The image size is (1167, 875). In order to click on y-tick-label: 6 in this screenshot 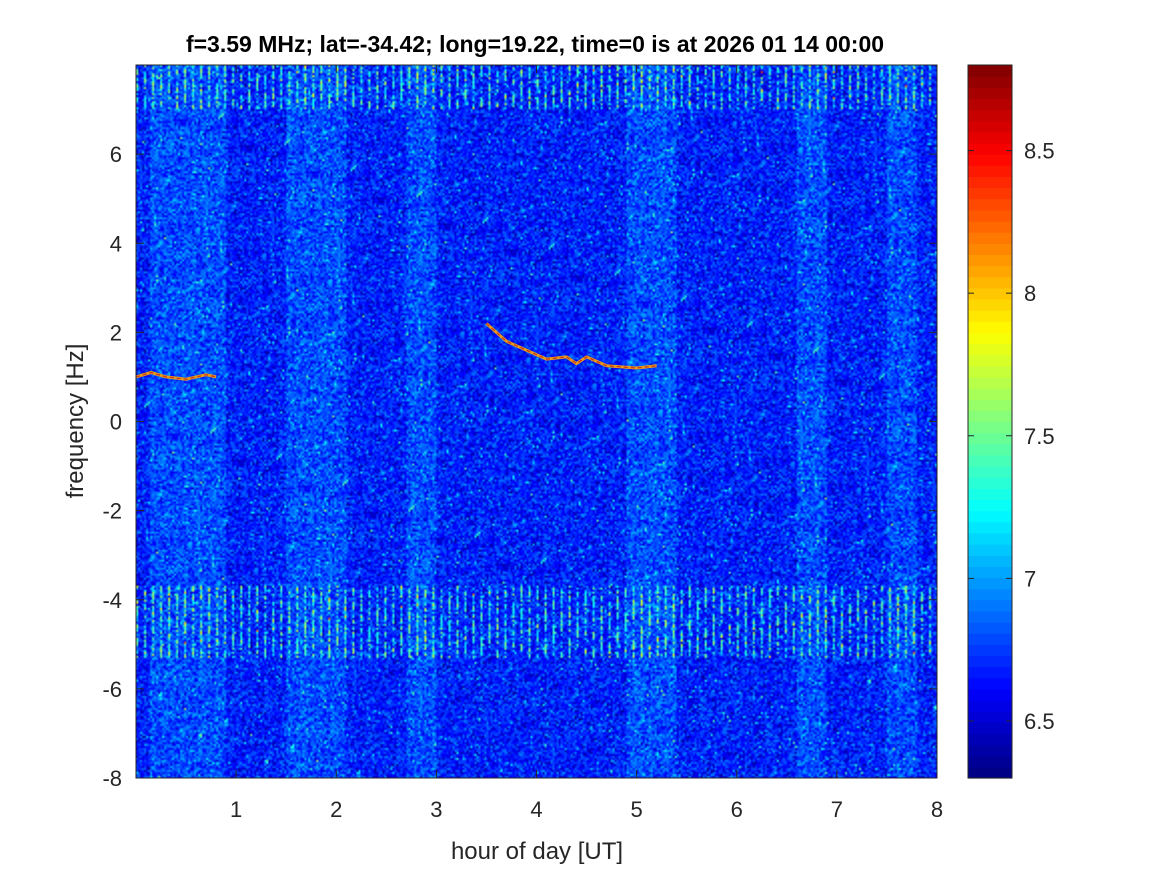, I will do `click(116, 154)`.